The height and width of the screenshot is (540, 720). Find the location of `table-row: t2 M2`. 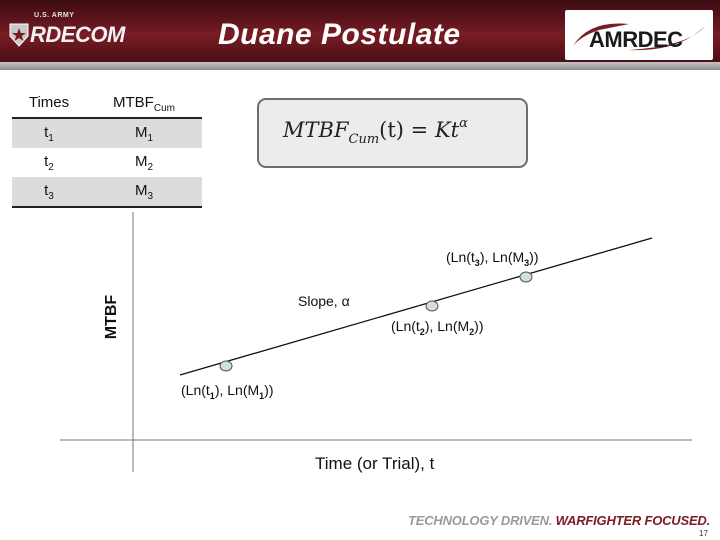

table-row: t2 M2 is located at coordinates (107, 162).